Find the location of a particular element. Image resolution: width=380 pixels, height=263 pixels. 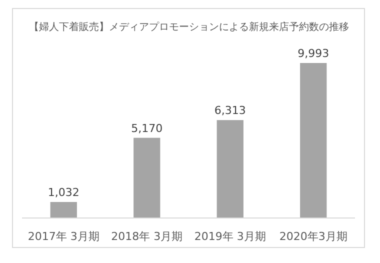

chart-title: 【婦人下着販売】メディアプロモーションによる新規来店予約数の推移 is located at coordinates (189, 27).